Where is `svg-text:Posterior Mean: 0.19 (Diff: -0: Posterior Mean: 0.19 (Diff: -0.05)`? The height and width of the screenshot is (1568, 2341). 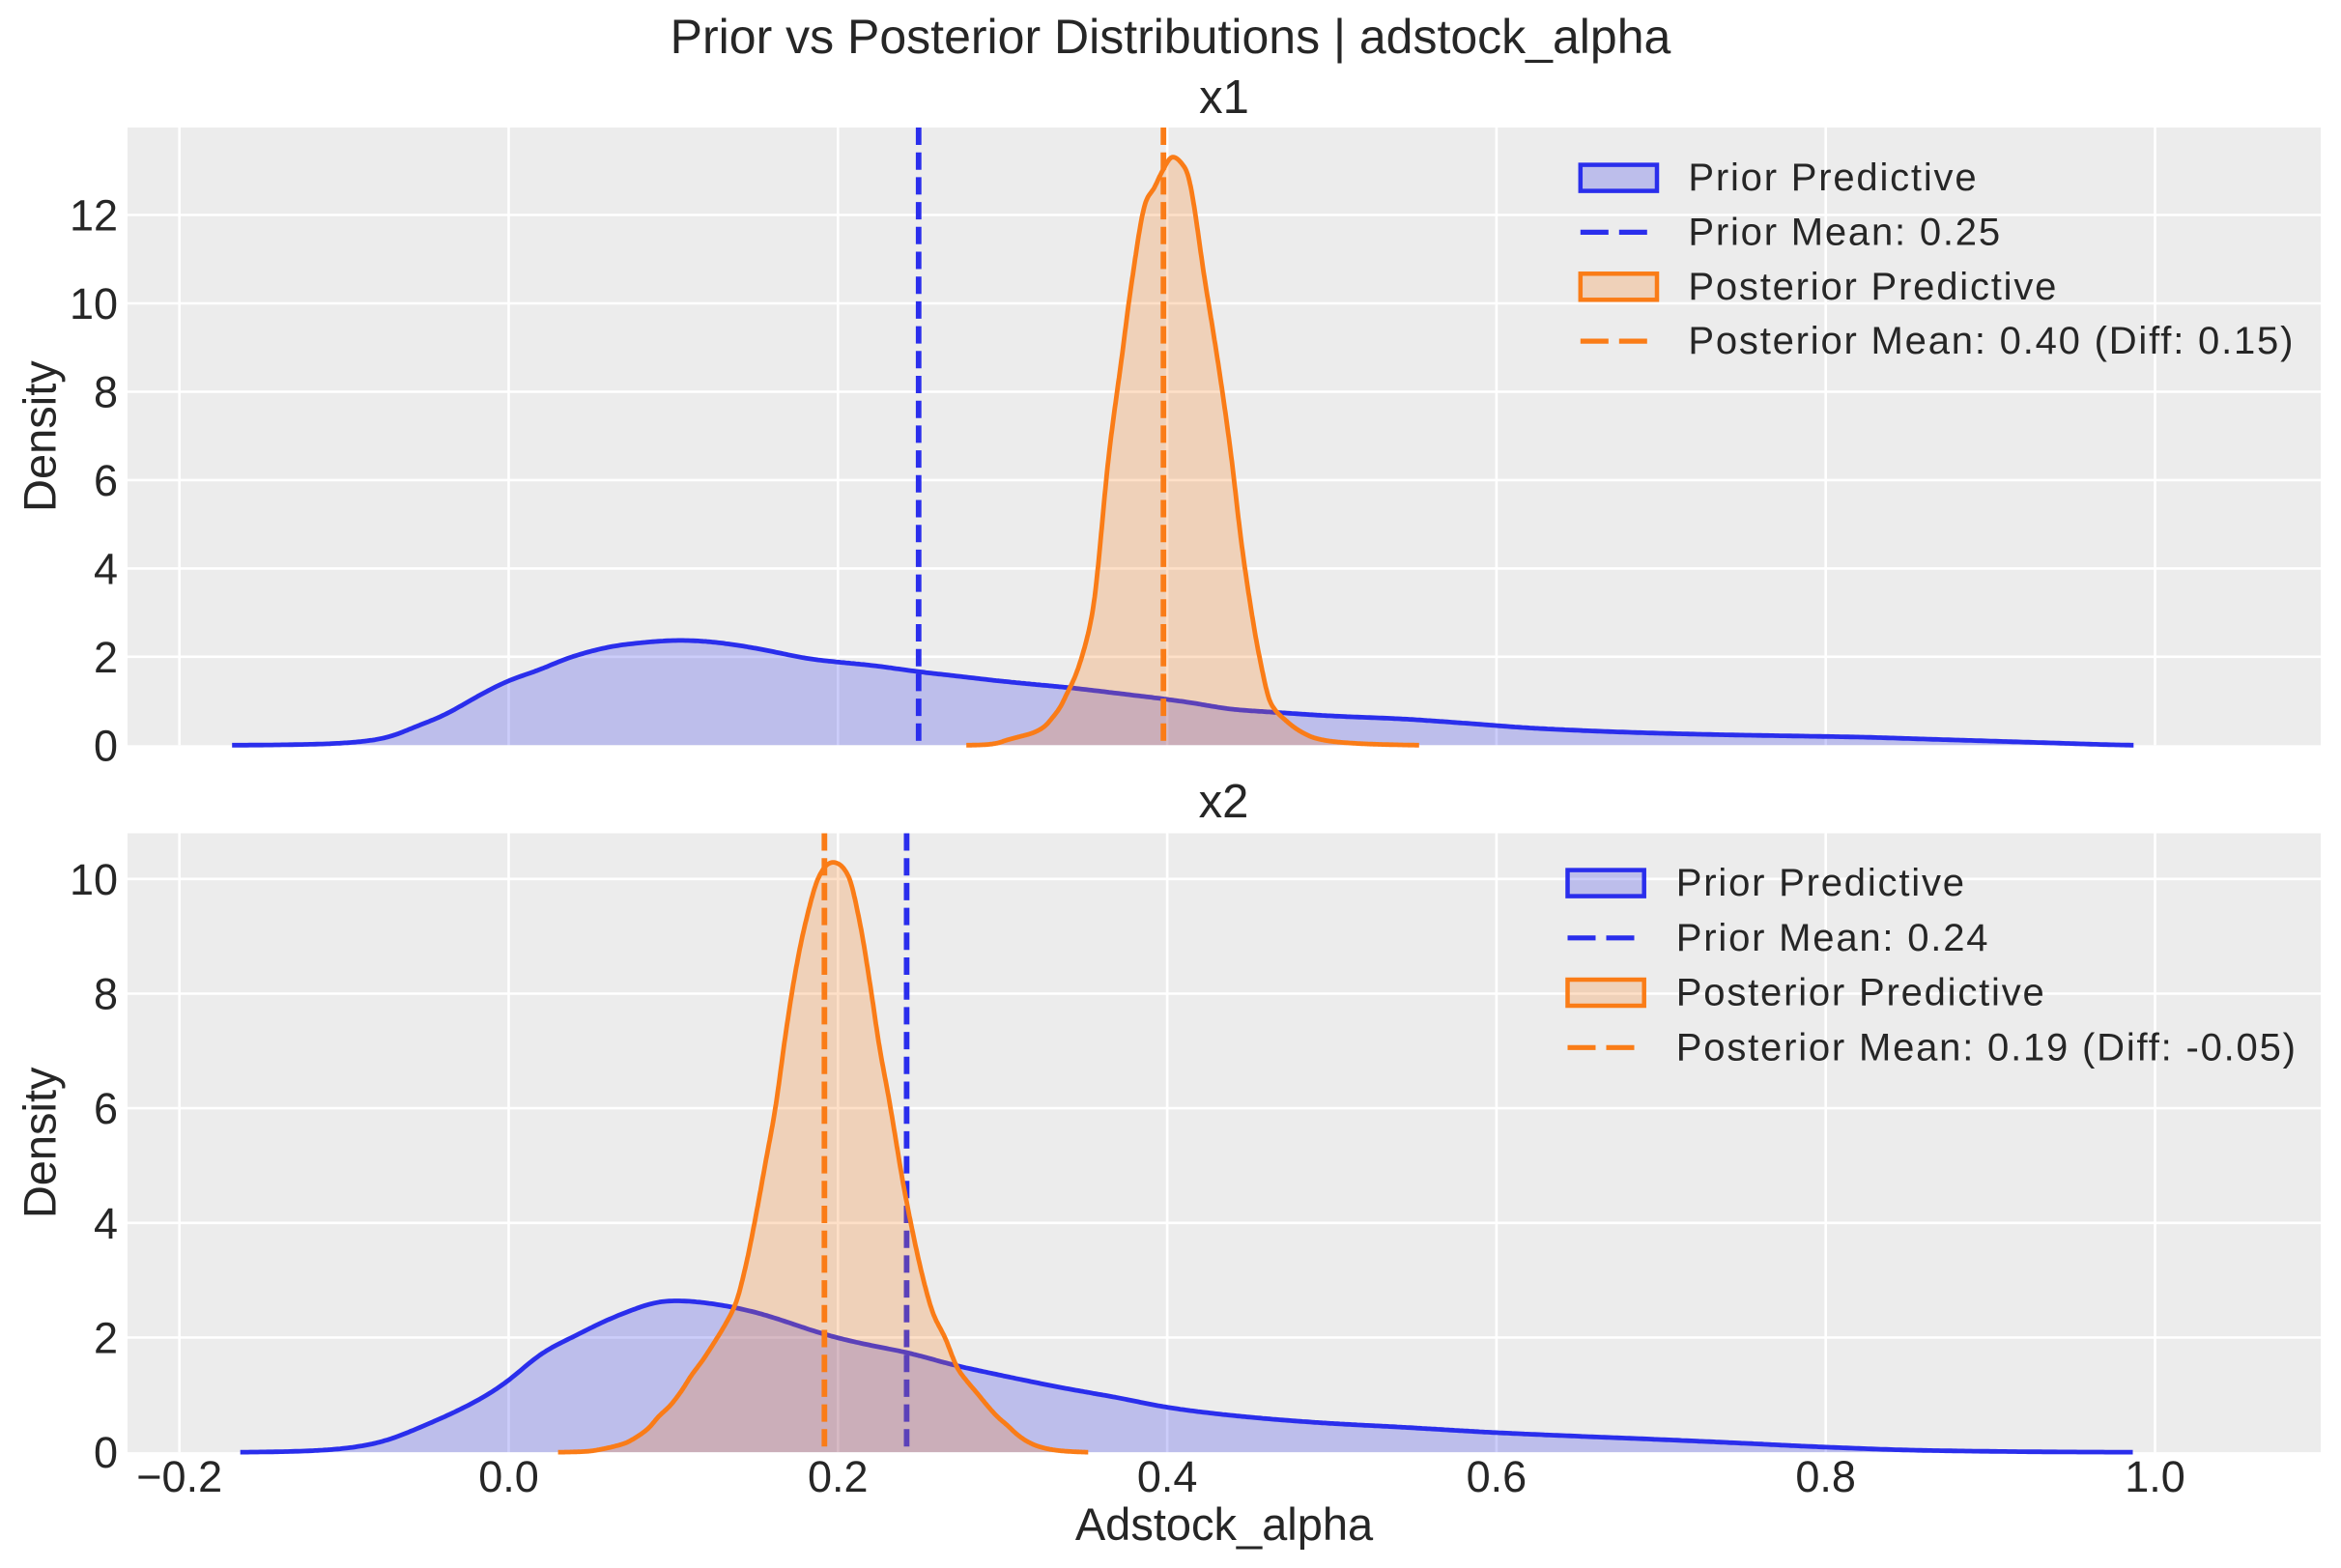
svg-text:Posterior Mean: 0.19 (Diff: -0: Posterior Mean: 0.19 (Diff: -0.05) is located at coordinates (1987, 1047).